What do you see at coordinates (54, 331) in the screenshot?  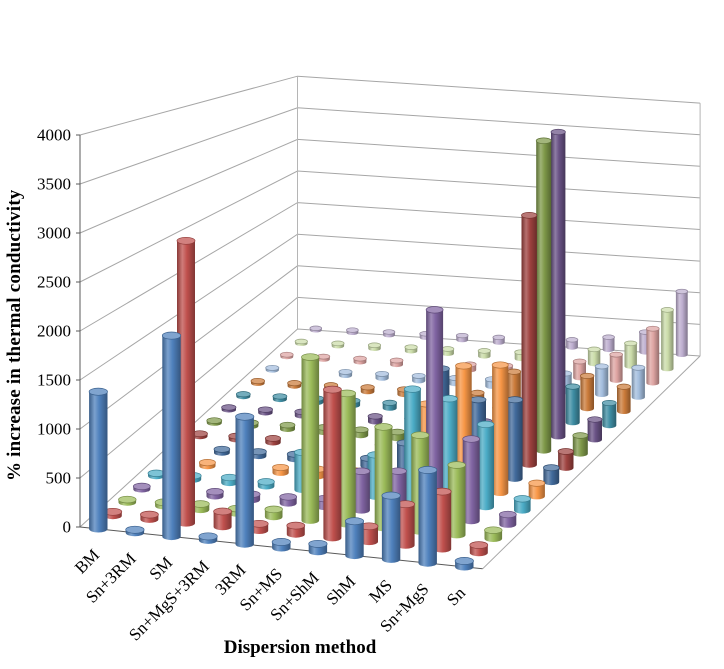 I see `y-tick-label: 2000` at bounding box center [54, 331].